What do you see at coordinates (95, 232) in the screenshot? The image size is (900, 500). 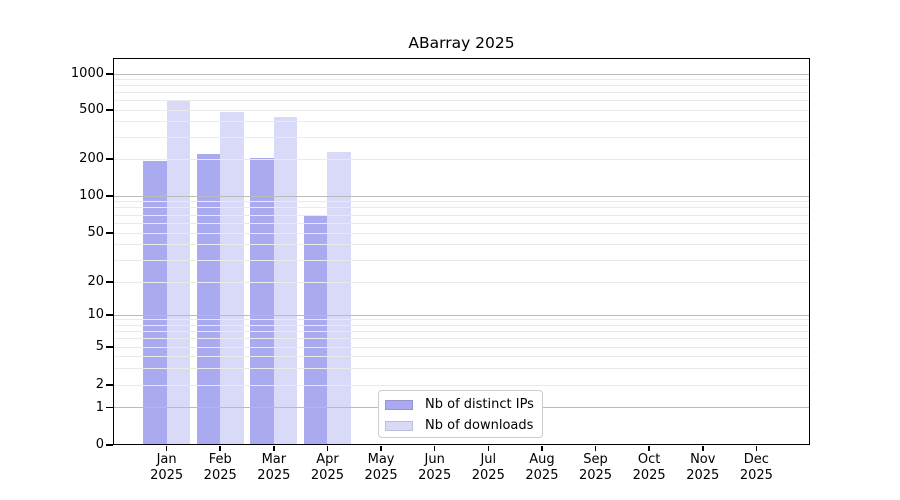 I see `y-tick-label: 50` at bounding box center [95, 232].